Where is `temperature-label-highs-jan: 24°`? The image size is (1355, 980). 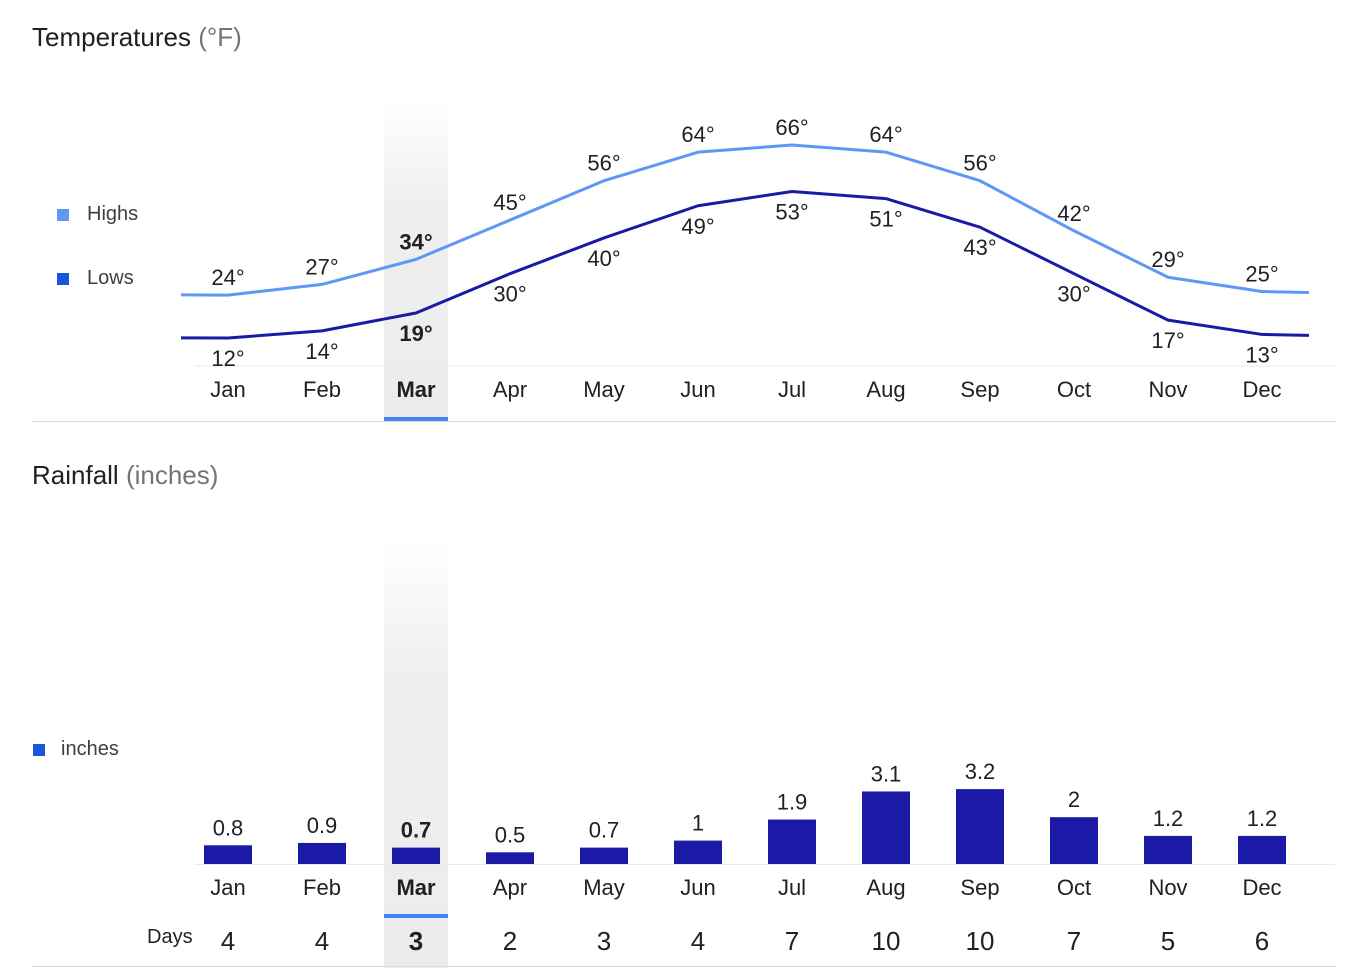
temperature-label-highs-jan: 24° is located at coordinates (227, 277).